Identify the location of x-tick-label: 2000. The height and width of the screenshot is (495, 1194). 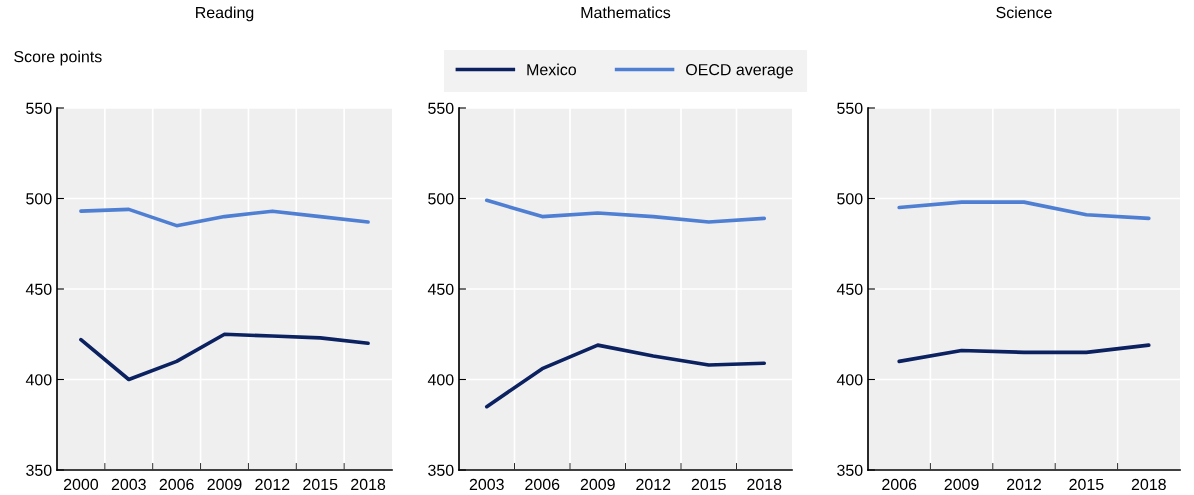
(81, 484).